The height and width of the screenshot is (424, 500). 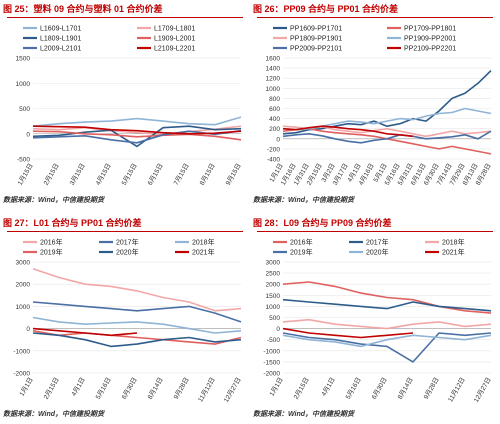 What do you see at coordinates (77, 174) in the screenshot?
I see `x-tick-label: 3月15日` at bounding box center [77, 174].